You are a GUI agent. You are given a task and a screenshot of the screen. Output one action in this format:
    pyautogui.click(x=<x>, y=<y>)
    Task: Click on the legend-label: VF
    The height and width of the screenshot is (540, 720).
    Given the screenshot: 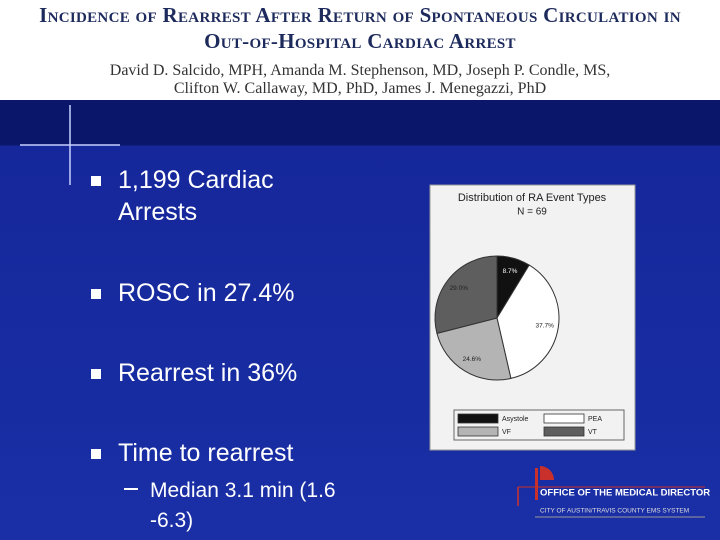 What is the action you would take?
    pyautogui.click(x=506, y=432)
    